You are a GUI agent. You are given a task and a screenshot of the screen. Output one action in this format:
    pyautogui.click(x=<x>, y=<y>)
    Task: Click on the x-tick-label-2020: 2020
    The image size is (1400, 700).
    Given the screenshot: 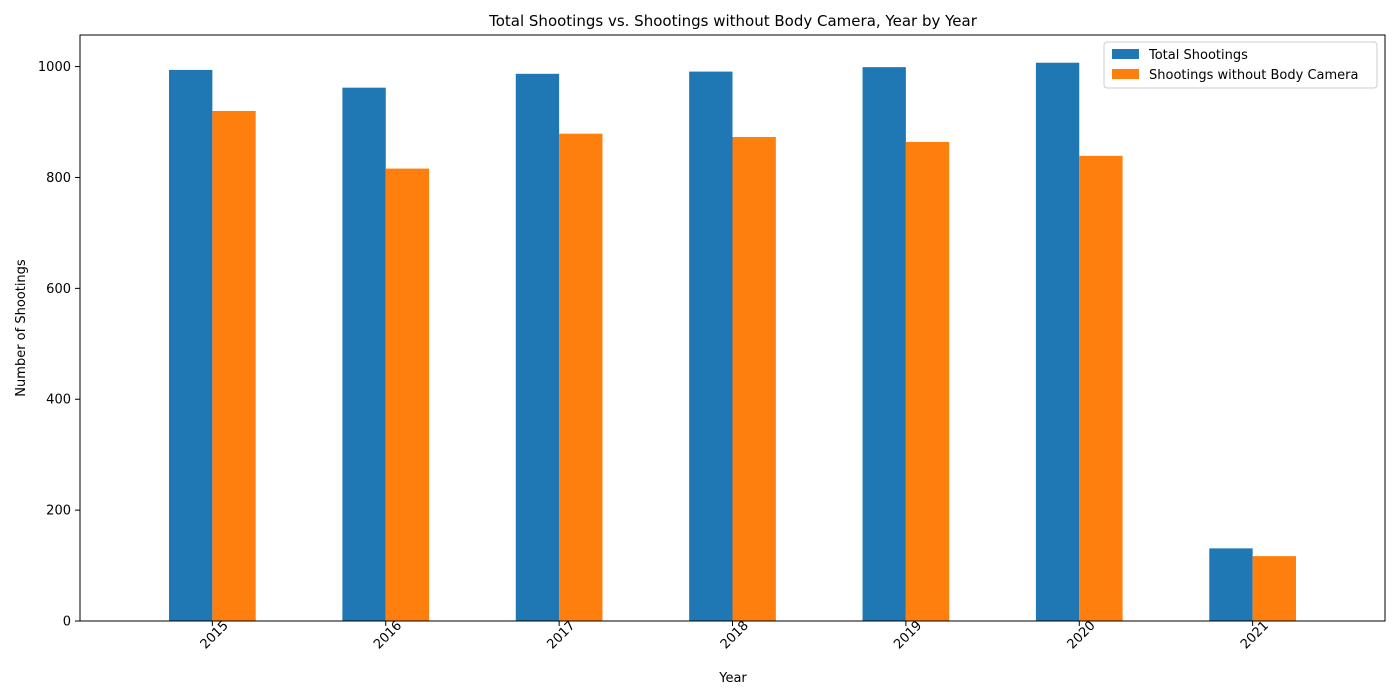 What is the action you would take?
    pyautogui.click(x=1082, y=635)
    